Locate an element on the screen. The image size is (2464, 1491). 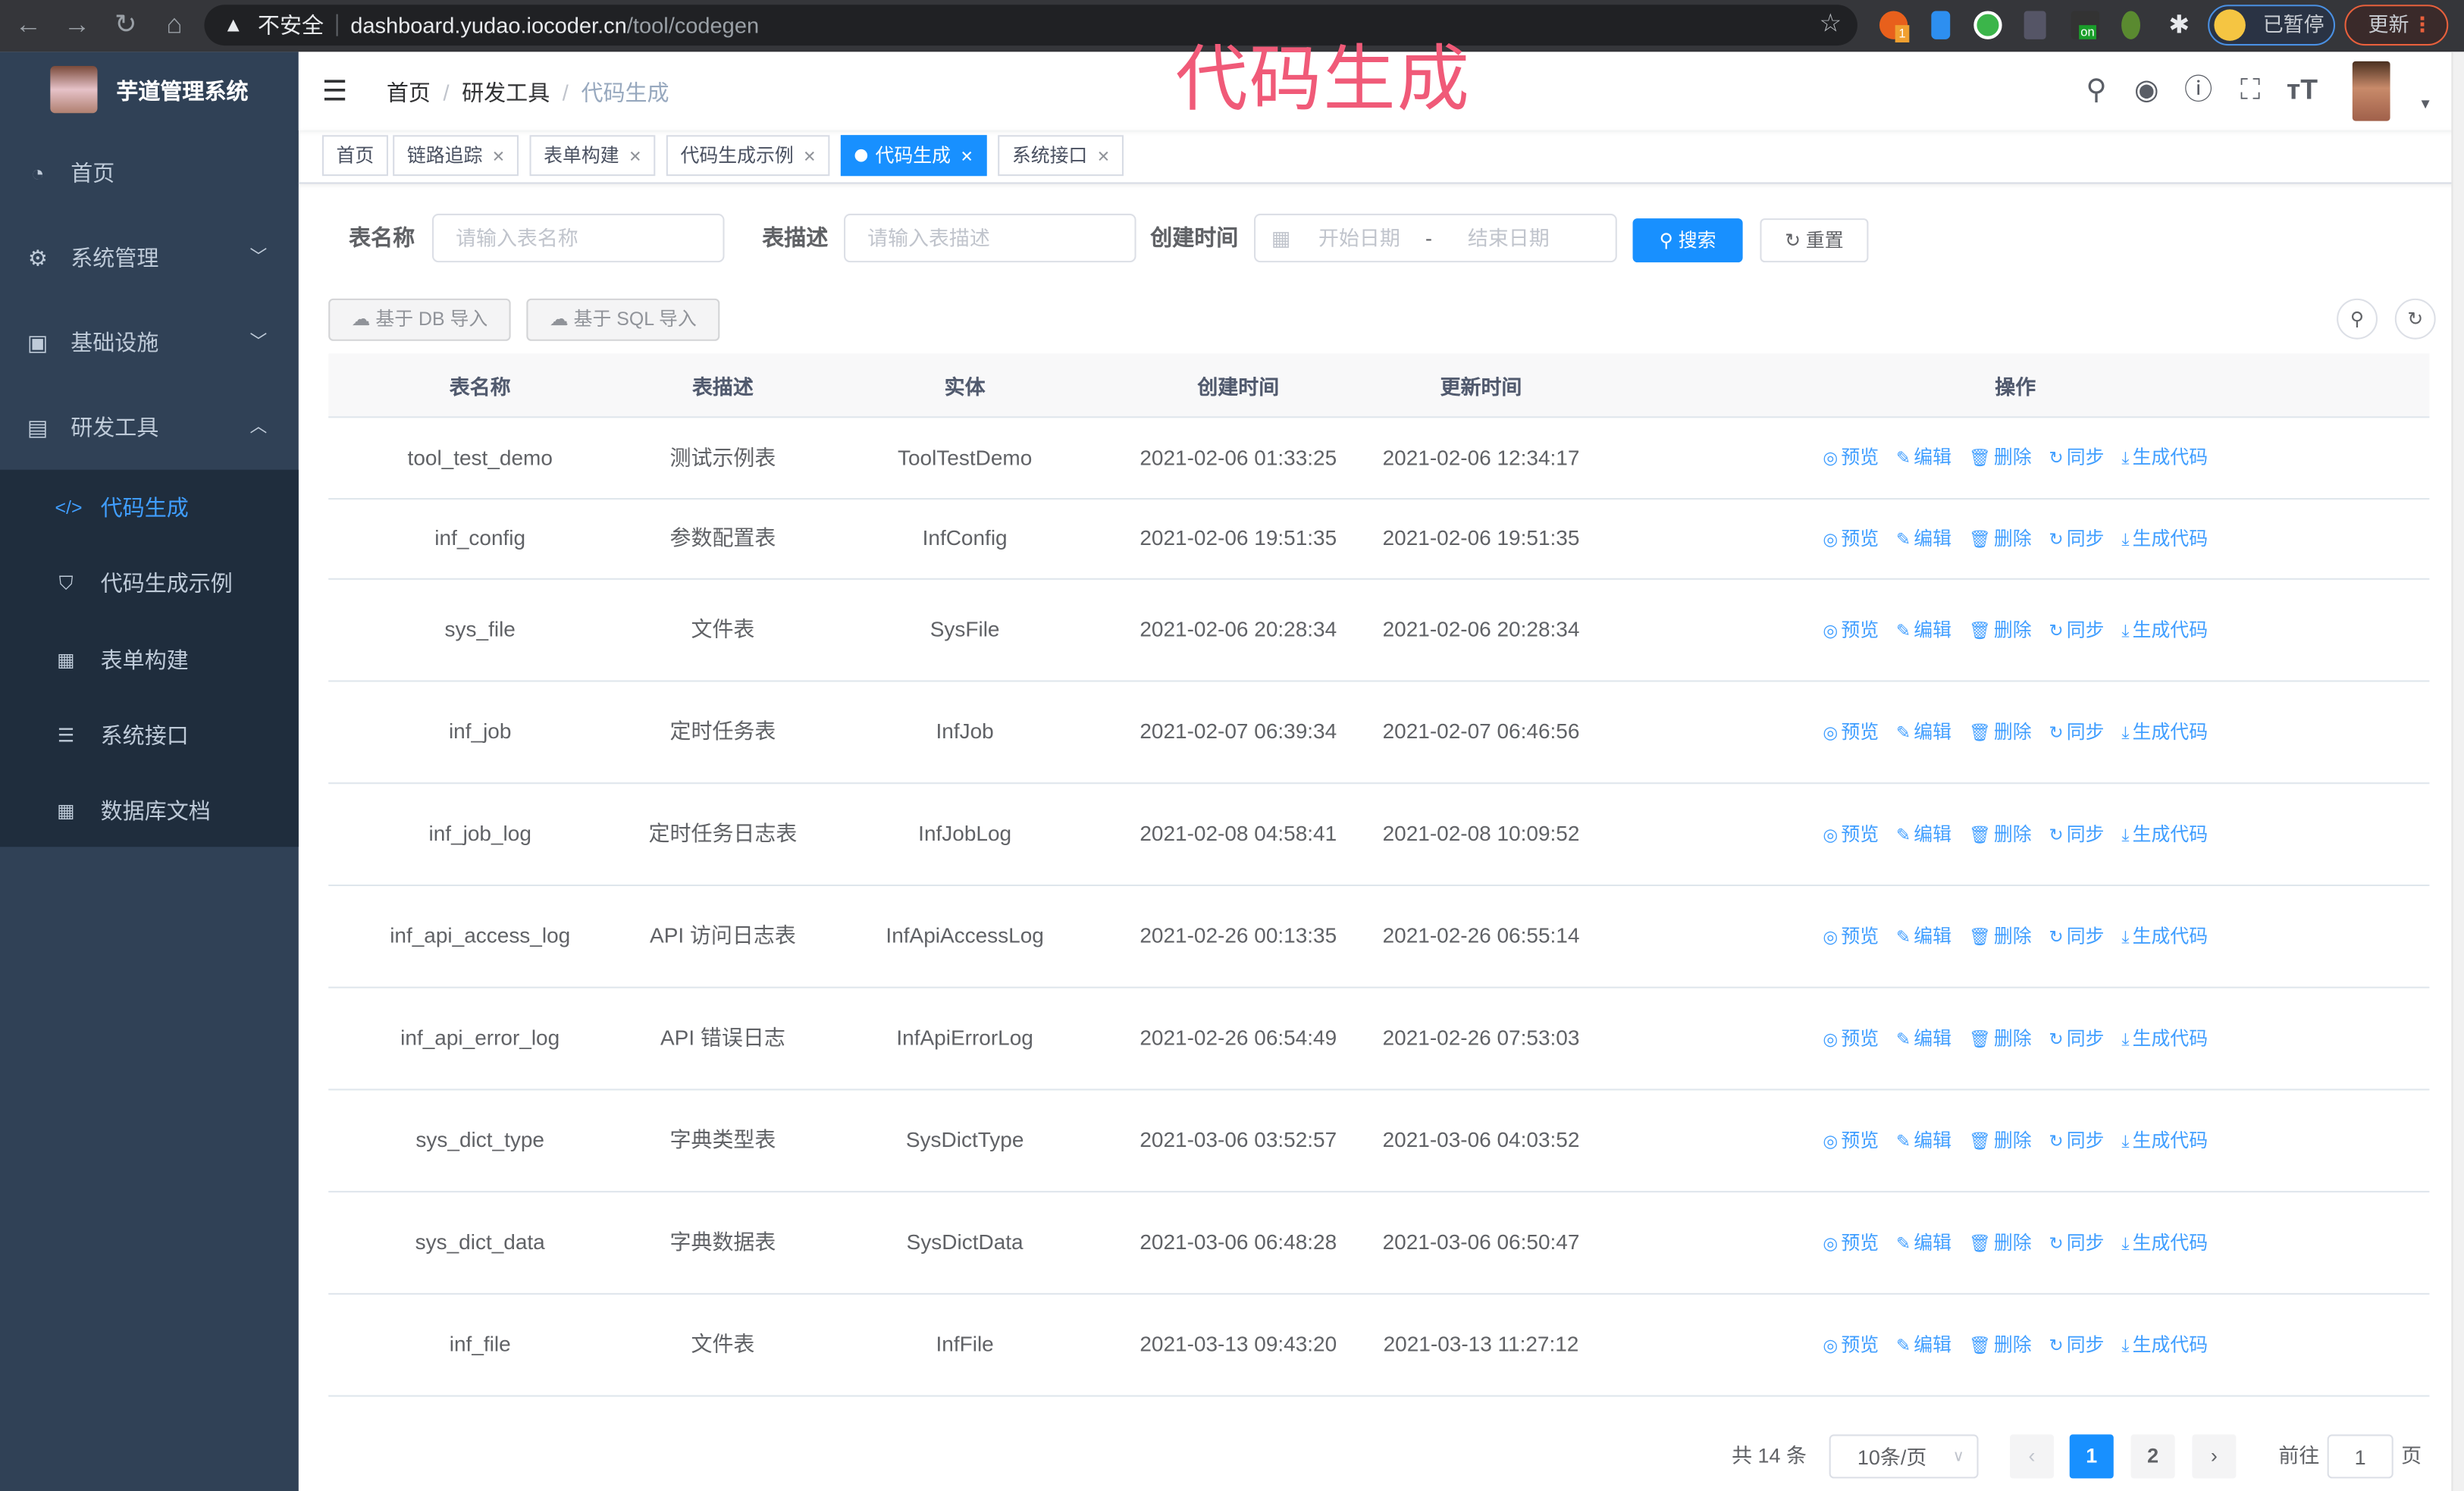
reset-button: ↻ 重置 is located at coordinates (1815, 240).